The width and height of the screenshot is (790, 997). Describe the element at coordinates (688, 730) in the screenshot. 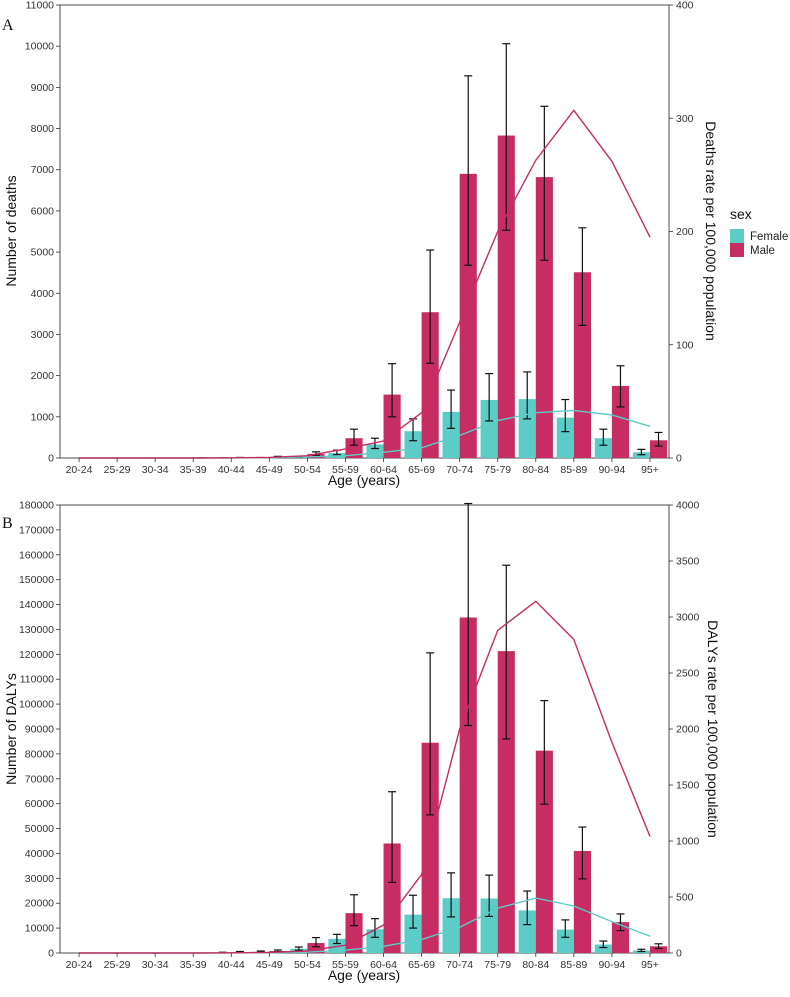

I see `panel-b-y2-tick-label: 2000` at that location.